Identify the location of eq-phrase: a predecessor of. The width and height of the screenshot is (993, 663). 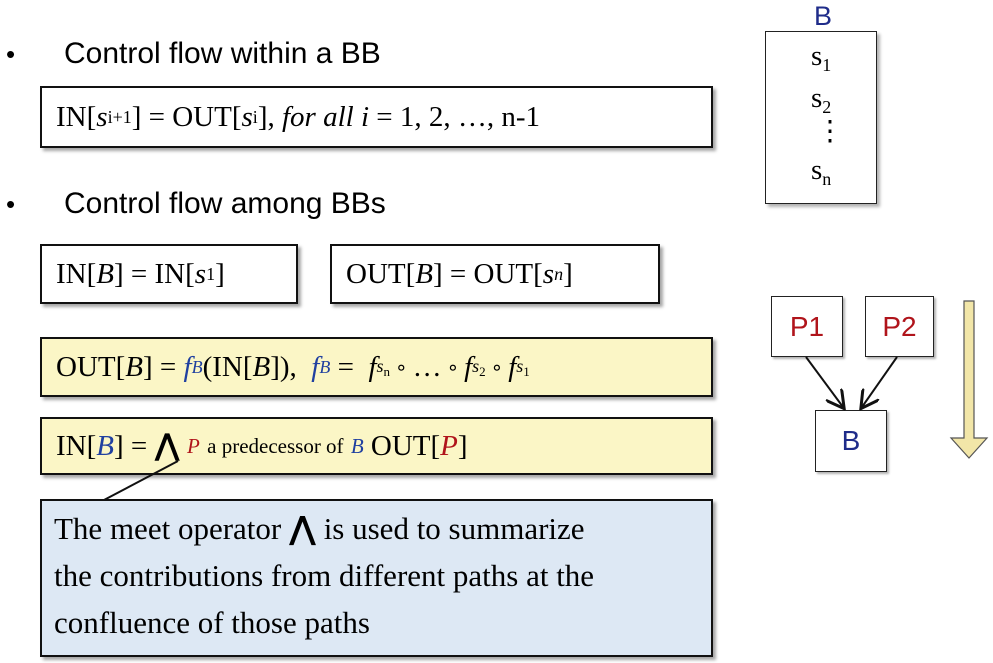
(275, 445).